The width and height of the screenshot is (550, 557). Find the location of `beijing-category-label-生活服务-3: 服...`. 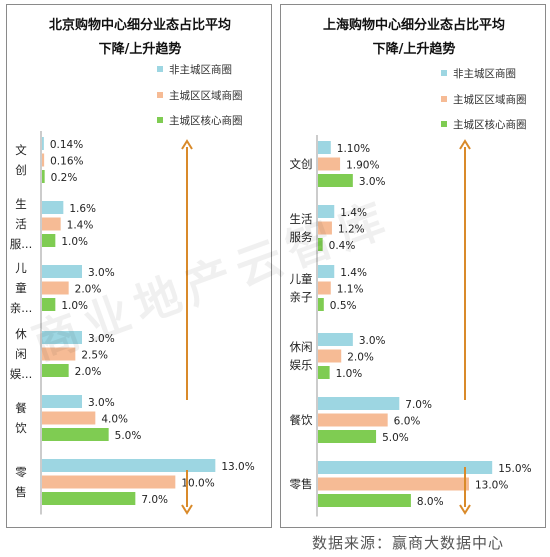

beijing-category-label-生活服务-3: 服... is located at coordinates (21, 244).